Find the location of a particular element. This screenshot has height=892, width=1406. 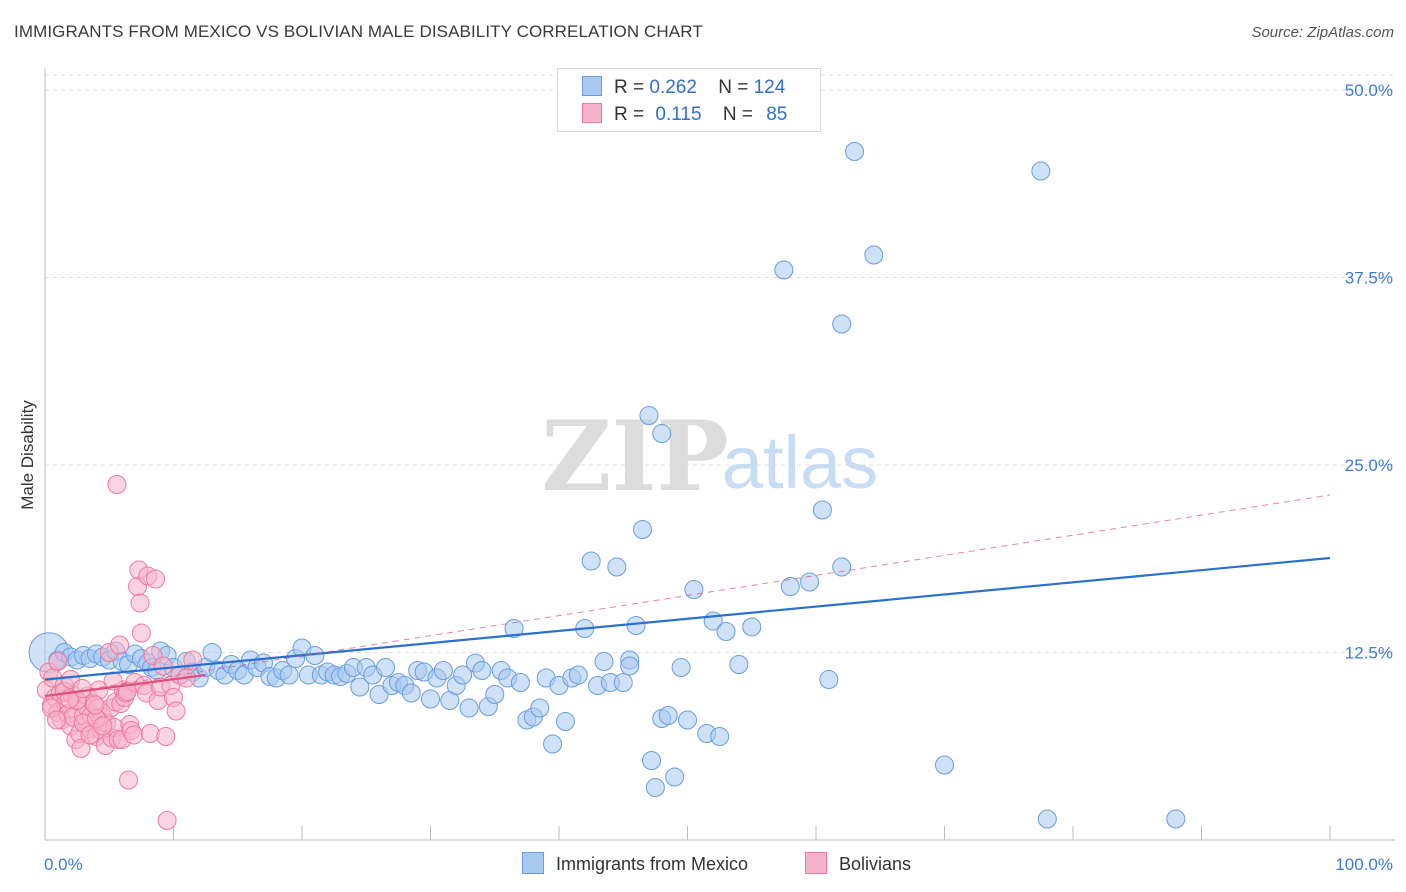

legend-r-value: 0.115 is located at coordinates (678, 114).